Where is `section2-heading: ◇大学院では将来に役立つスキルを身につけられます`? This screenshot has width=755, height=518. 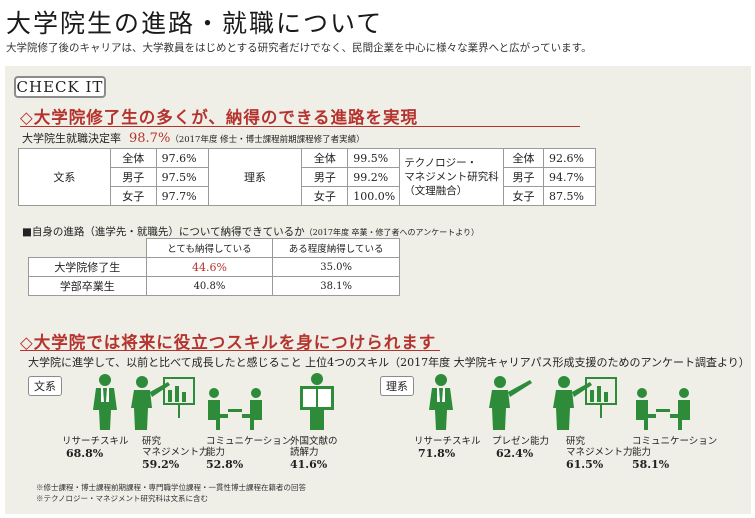 section2-heading: ◇大学院では将来に役立つスキルを身につけられます is located at coordinates (228, 342).